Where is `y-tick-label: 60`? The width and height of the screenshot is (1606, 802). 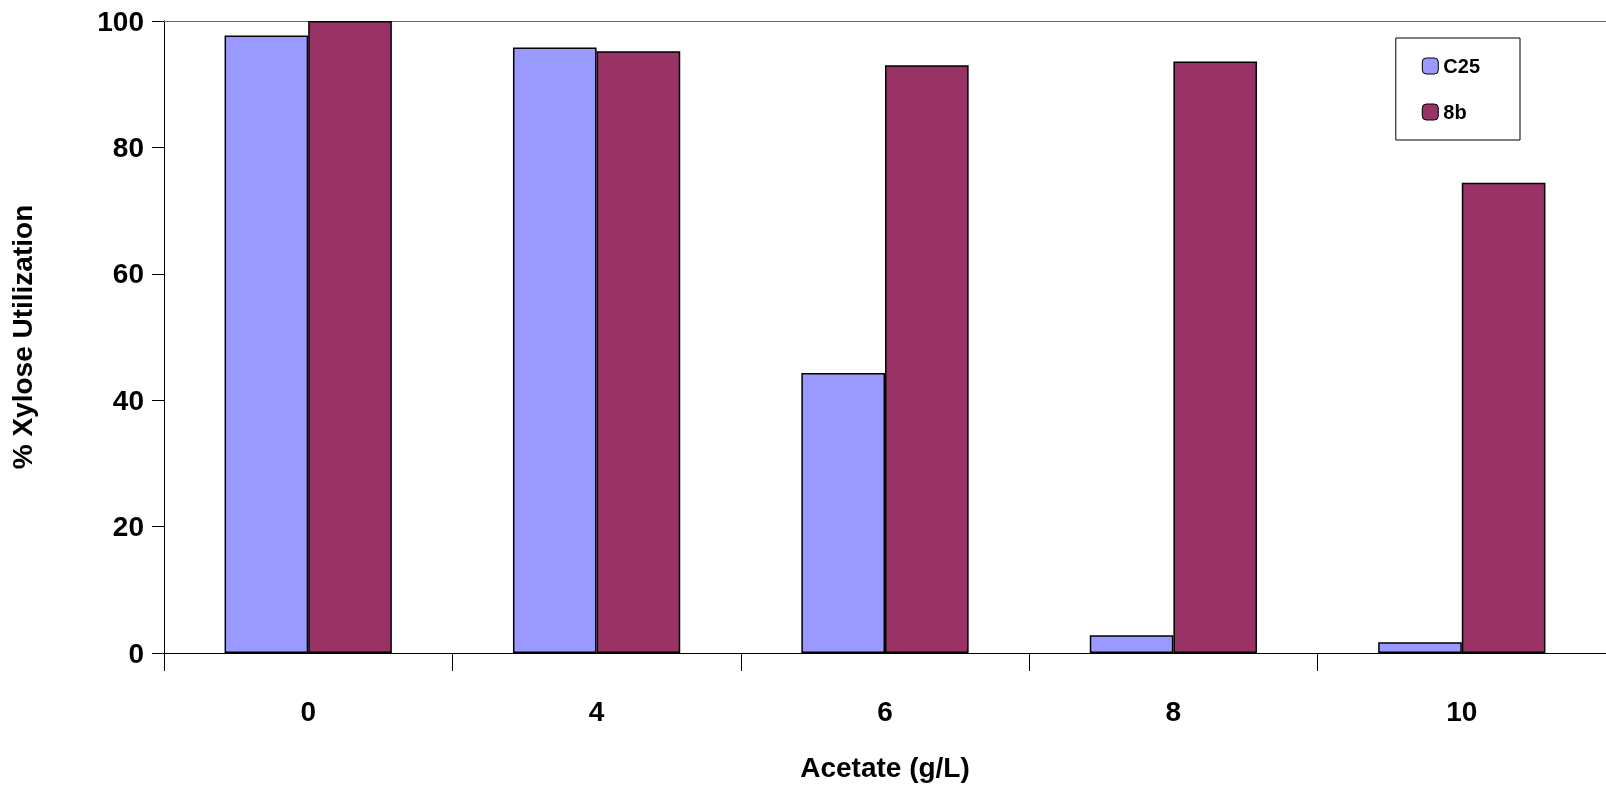 y-tick-label: 60 is located at coordinates (128, 274).